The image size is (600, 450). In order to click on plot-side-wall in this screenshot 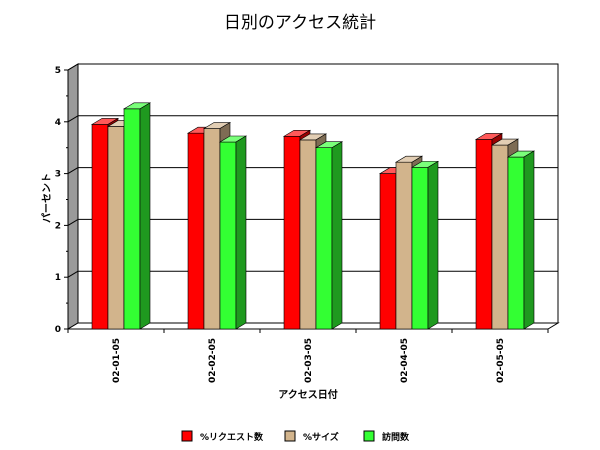, I will do `click(73, 196)`.